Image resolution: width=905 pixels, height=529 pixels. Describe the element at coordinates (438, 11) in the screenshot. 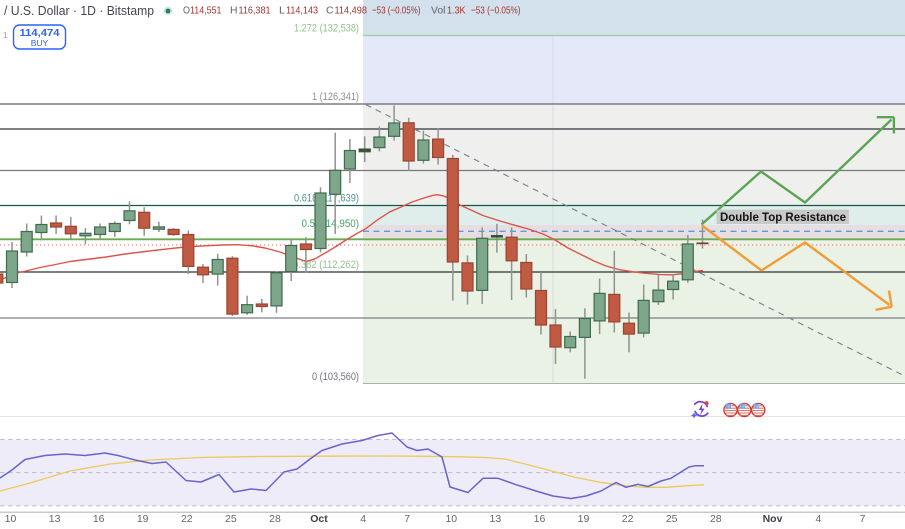

I see `svg-text: Vol` at that location.